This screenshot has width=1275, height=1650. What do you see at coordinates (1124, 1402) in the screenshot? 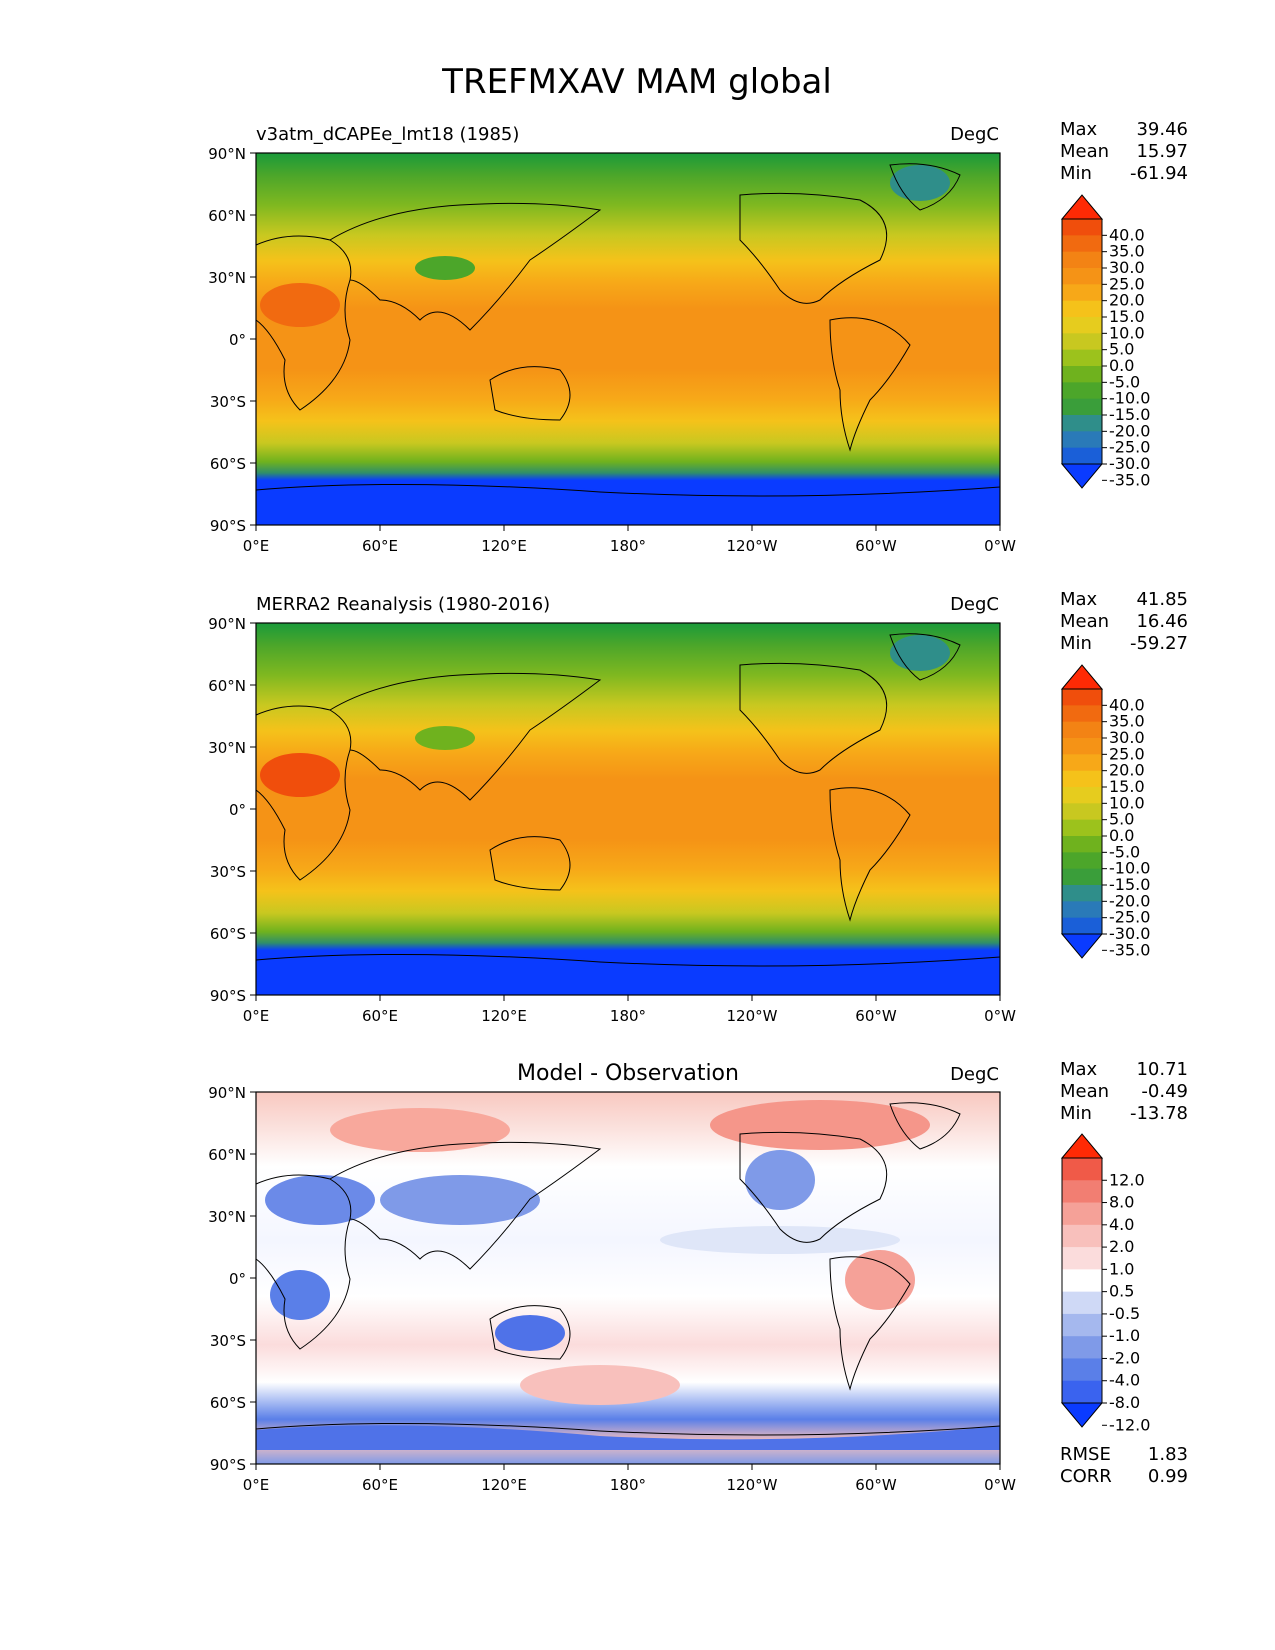
I see `colorbar-tick-label: -8.0` at bounding box center [1124, 1402].